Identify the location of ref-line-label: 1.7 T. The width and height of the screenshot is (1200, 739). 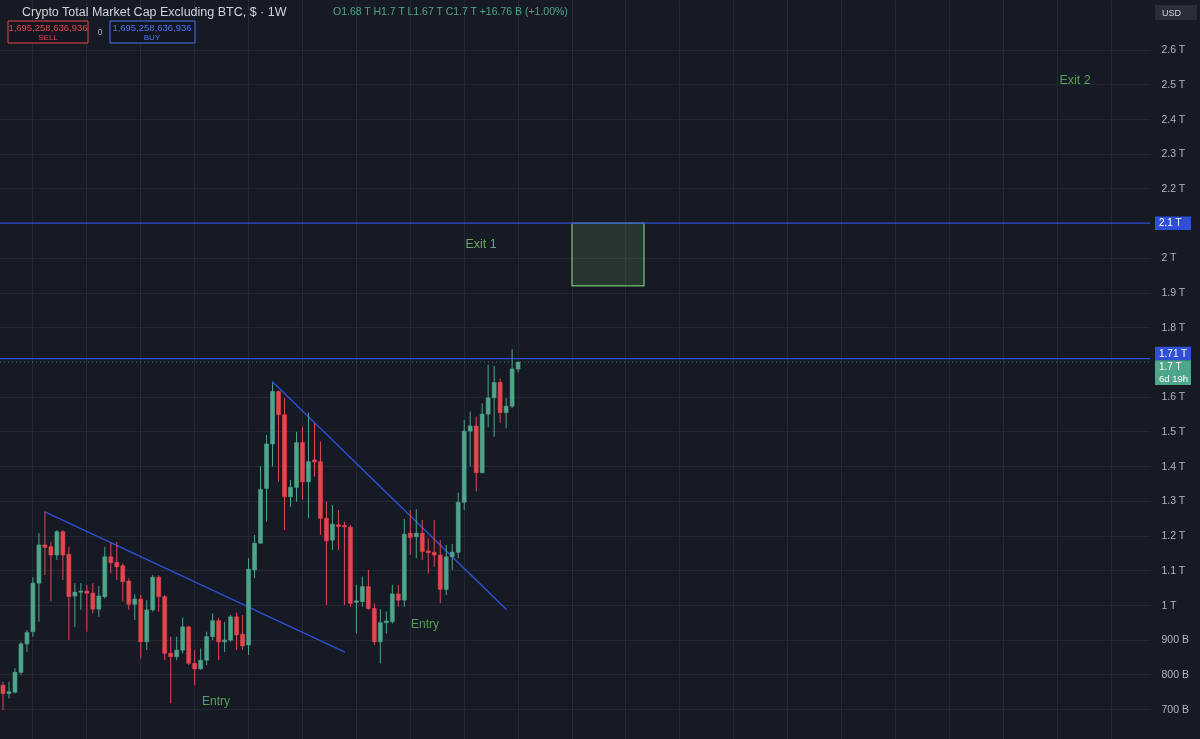
(1170, 367).